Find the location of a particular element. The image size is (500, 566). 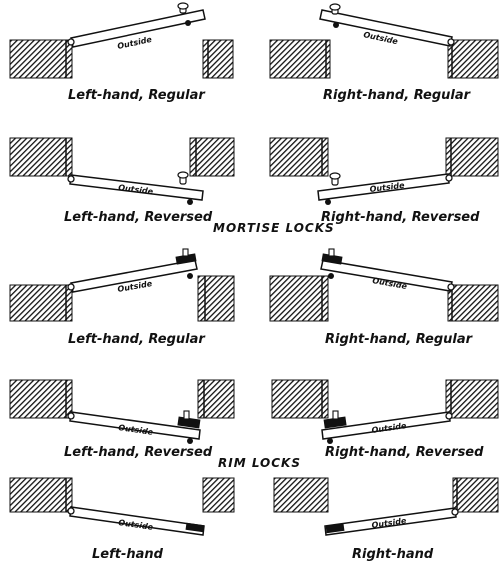

mortise-left-reversed-figure is located at coordinates (122, 171).